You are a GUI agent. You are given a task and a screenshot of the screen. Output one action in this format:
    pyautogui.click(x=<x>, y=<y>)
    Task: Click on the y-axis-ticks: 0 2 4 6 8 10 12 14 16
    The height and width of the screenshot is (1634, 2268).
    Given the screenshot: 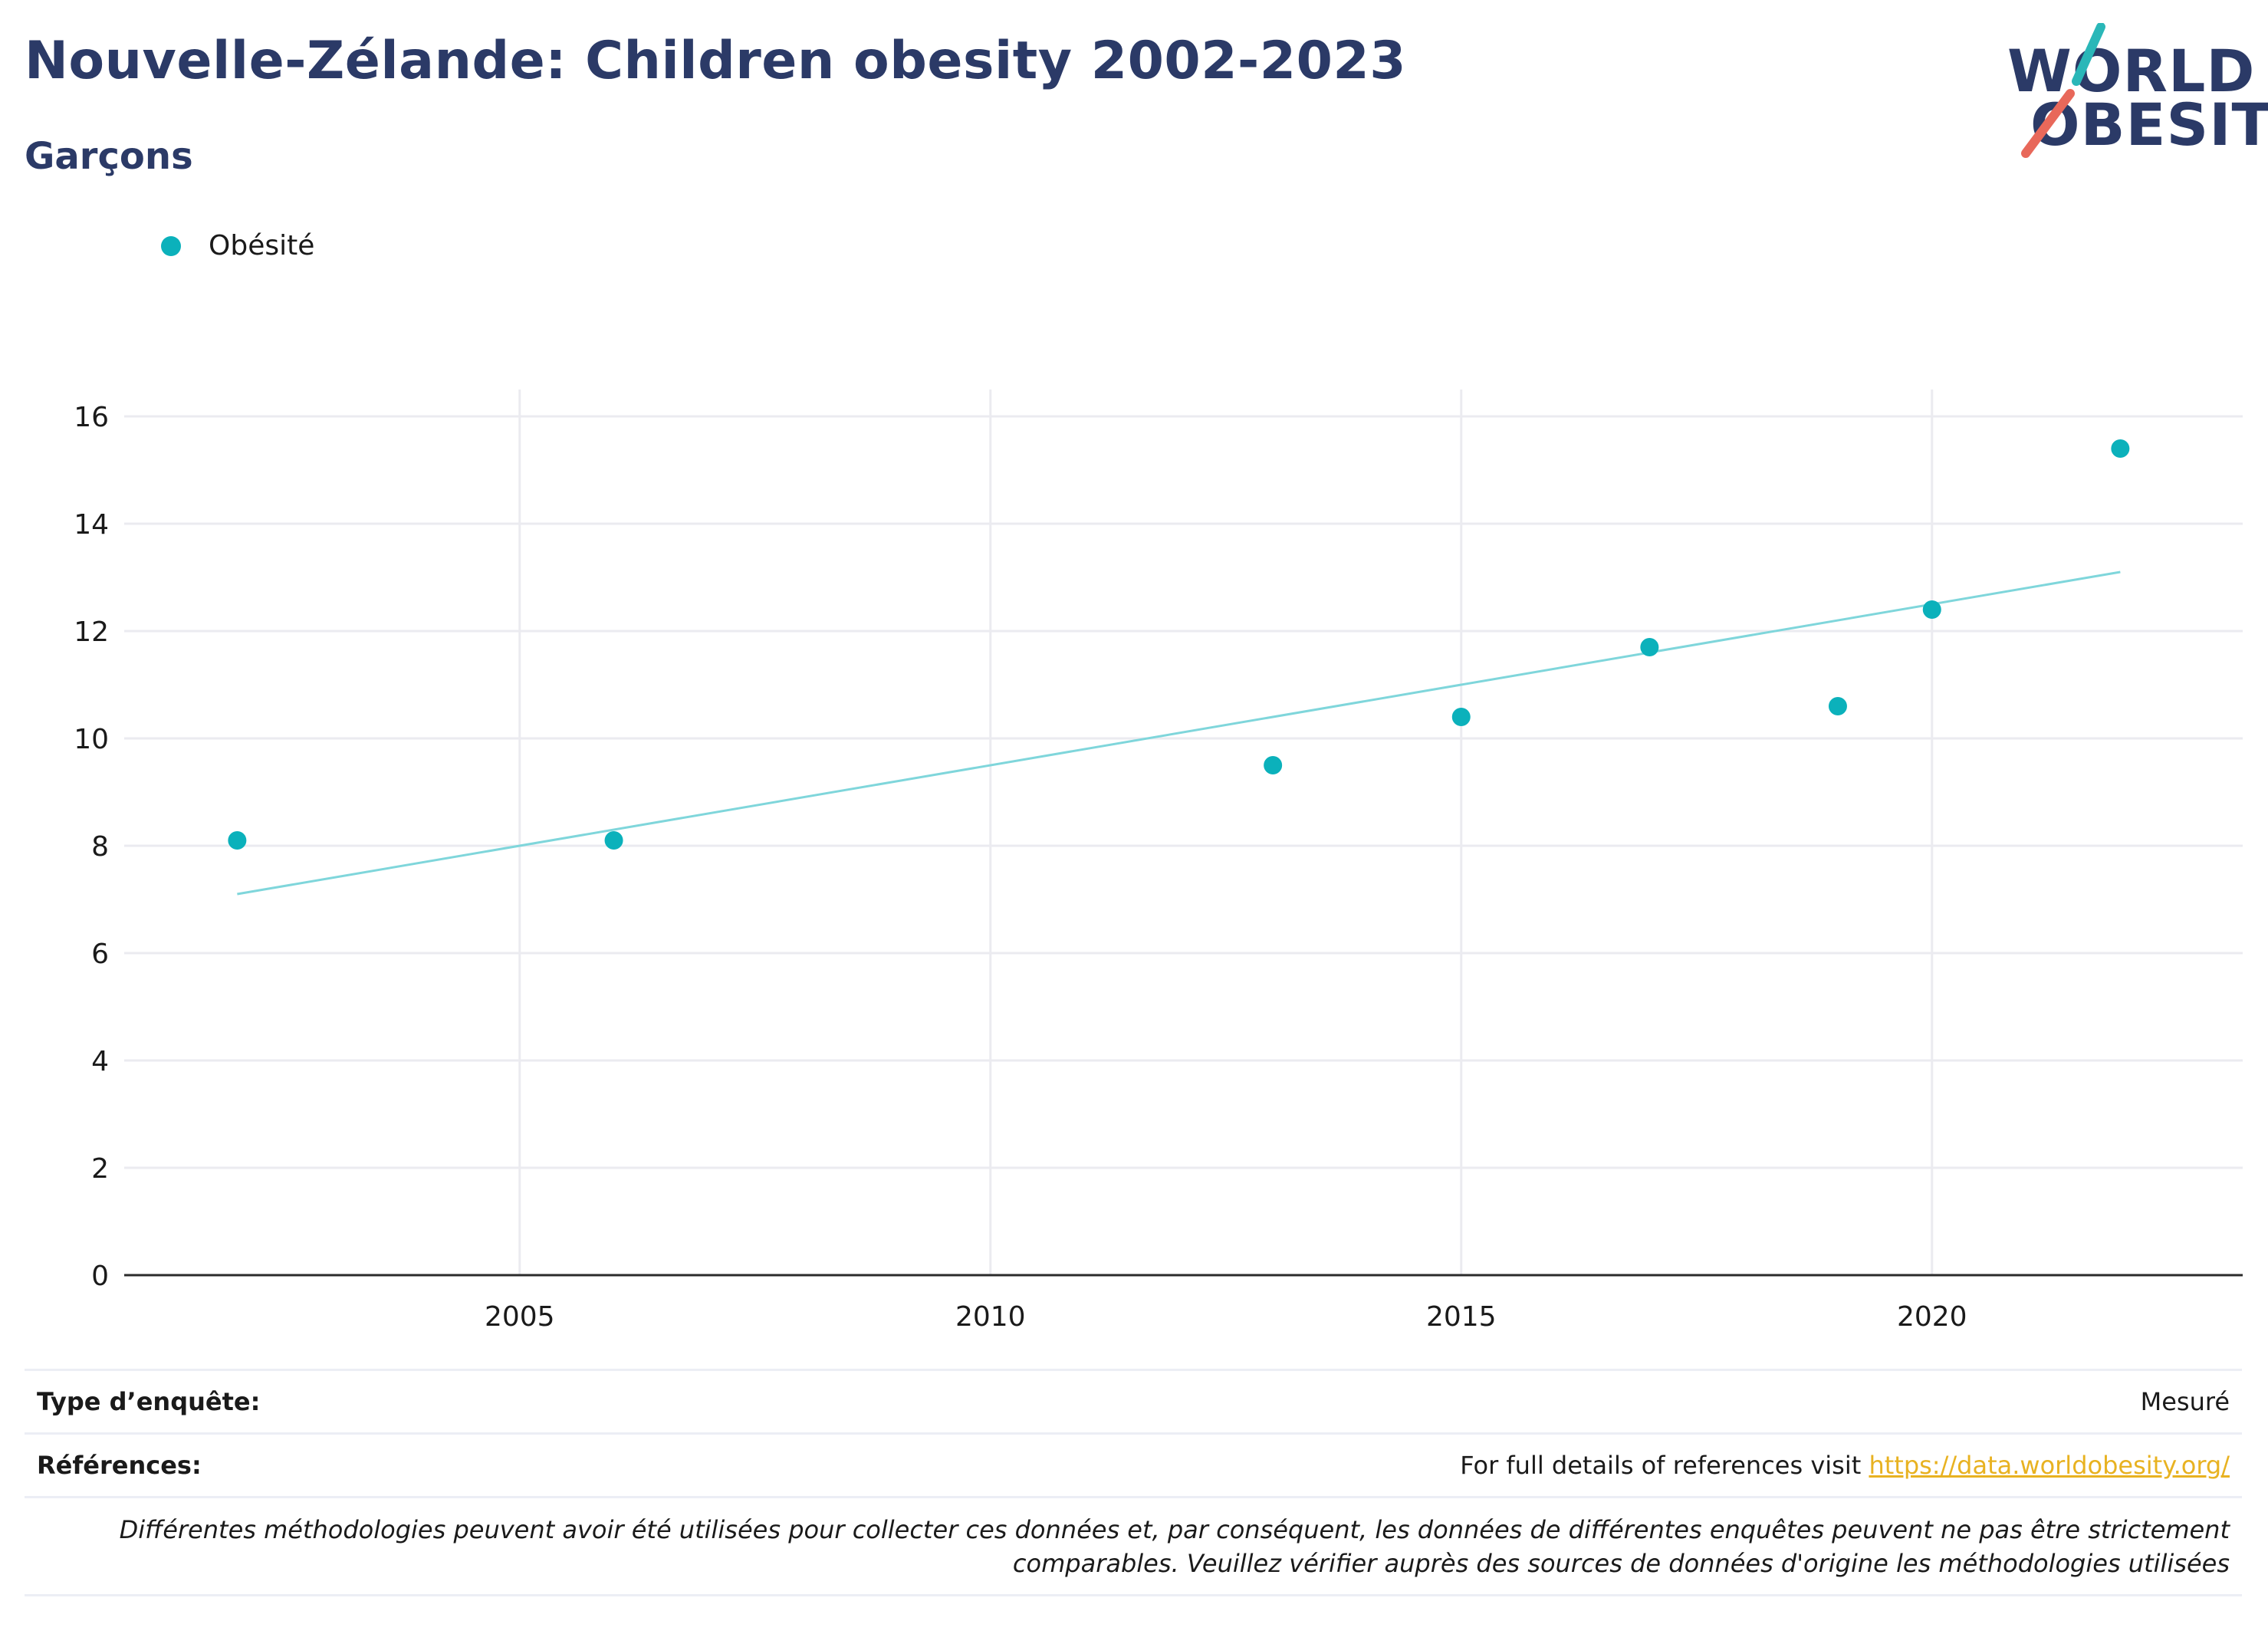 What is the action you would take?
    pyautogui.click(x=91, y=847)
    